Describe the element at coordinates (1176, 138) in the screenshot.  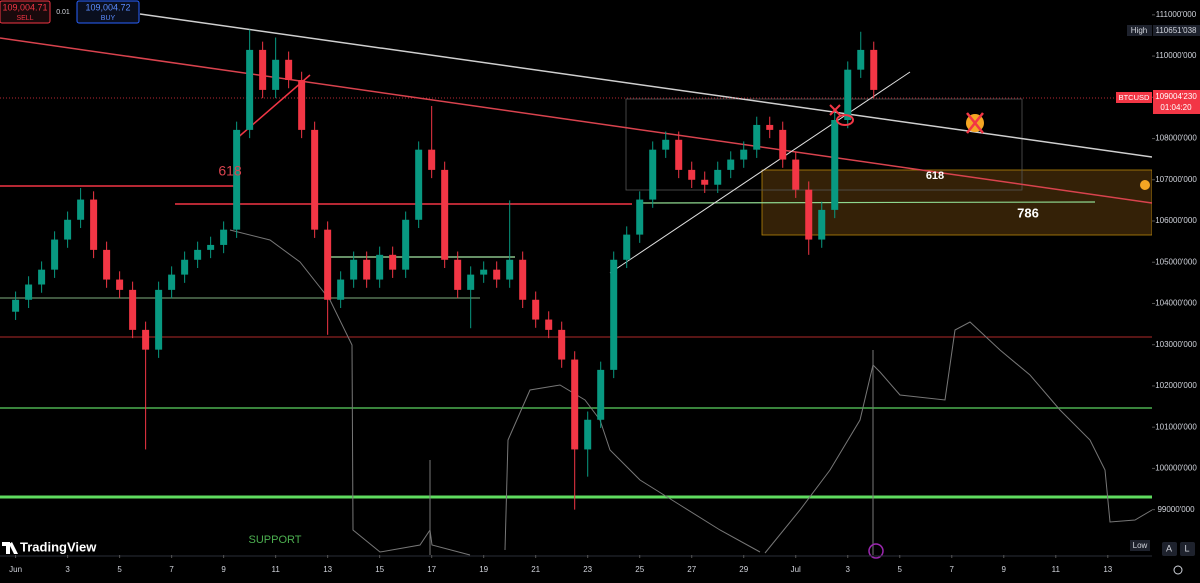
I see `y-tick-label: 108000'000` at that location.